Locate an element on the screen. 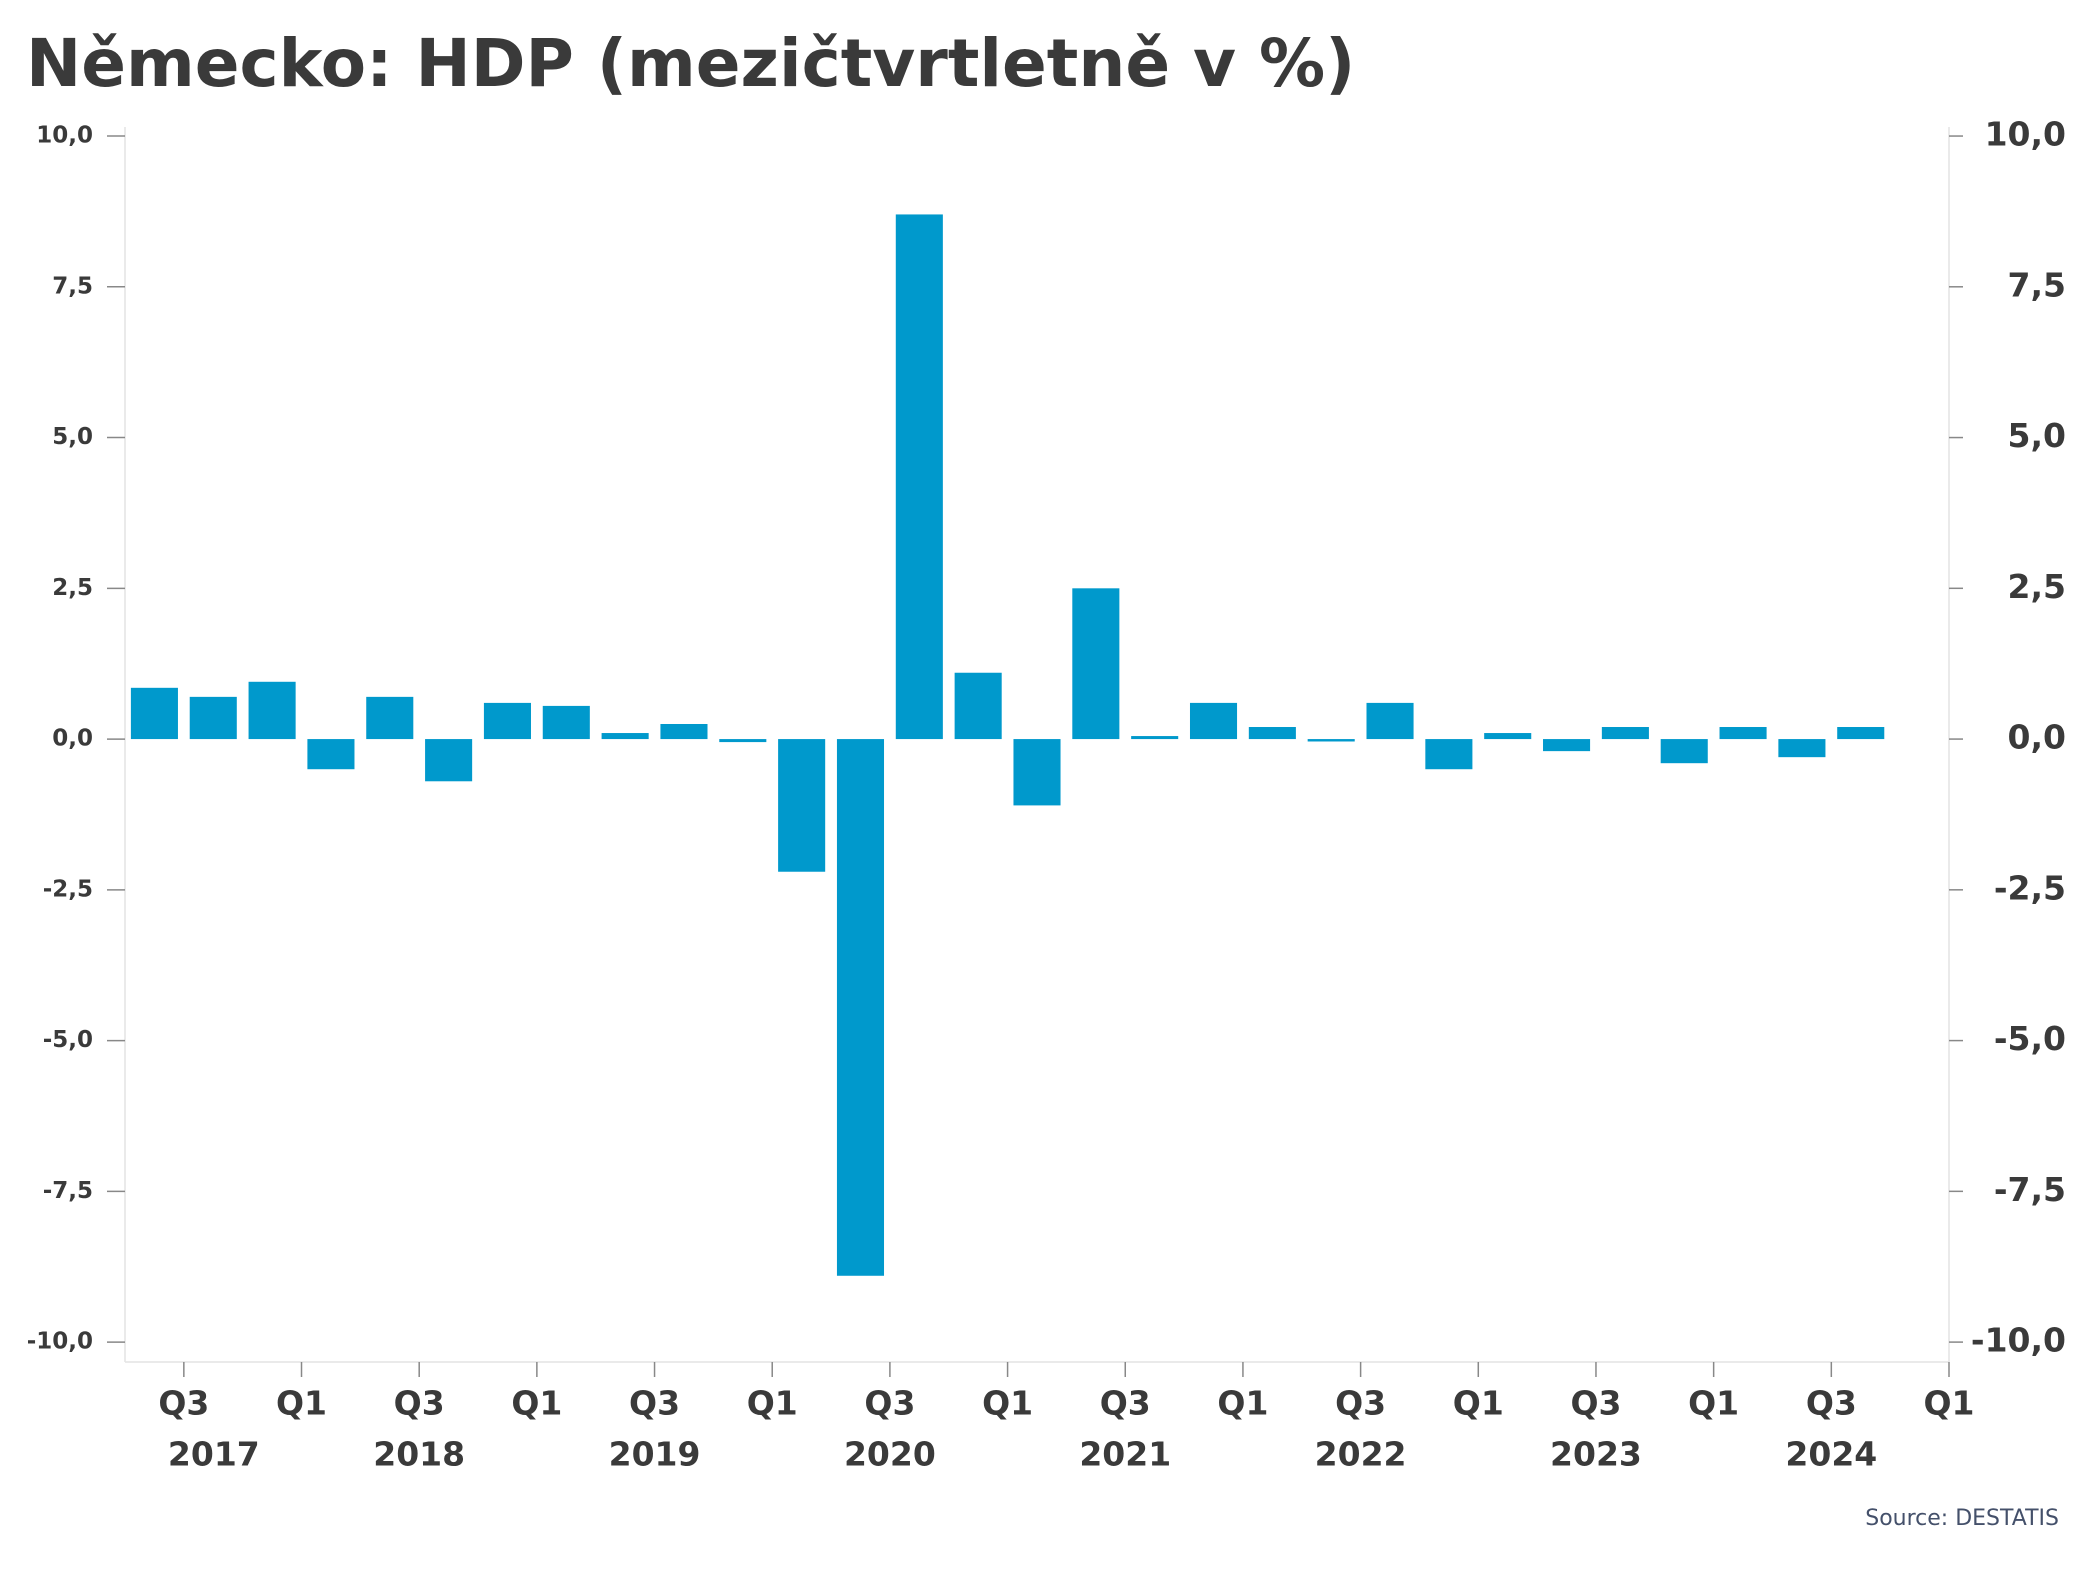 The width and height of the screenshot is (2093, 1570). x-year-label: 2022 is located at coordinates (1361, 1454).